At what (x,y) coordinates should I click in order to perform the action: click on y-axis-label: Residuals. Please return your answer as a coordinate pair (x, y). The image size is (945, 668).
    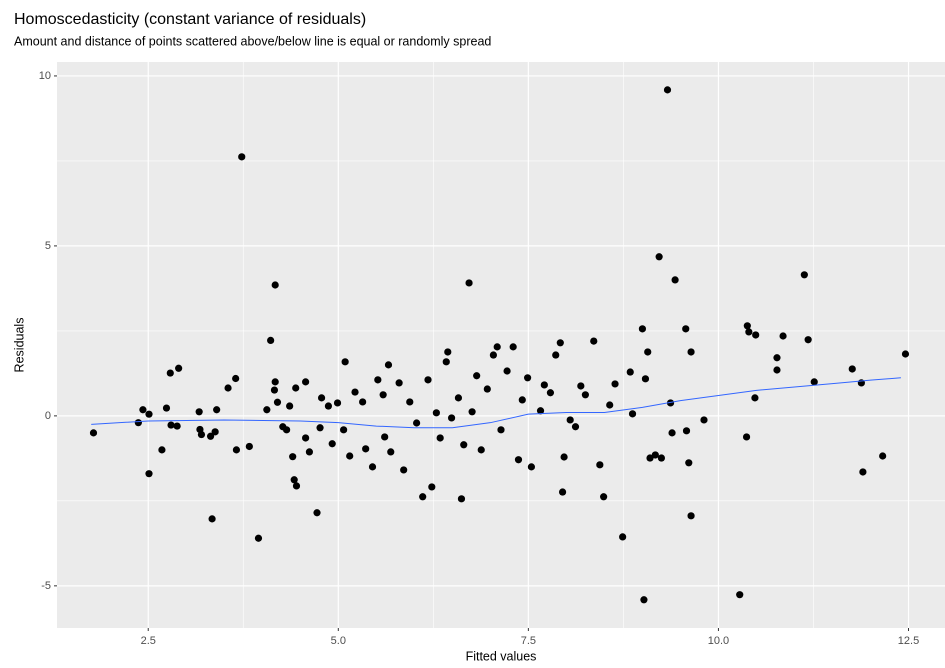
    Looking at the image, I should click on (19, 345).